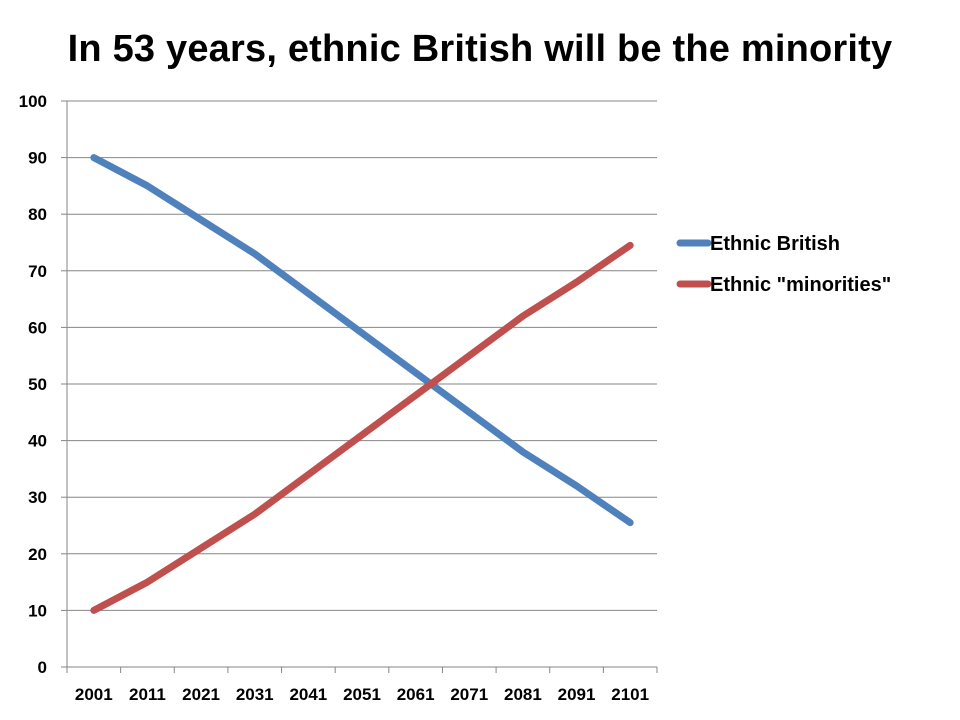 Image resolution: width=960 pixels, height=720 pixels. What do you see at coordinates (775, 244) in the screenshot?
I see `legend-label: Ethnic British` at bounding box center [775, 244].